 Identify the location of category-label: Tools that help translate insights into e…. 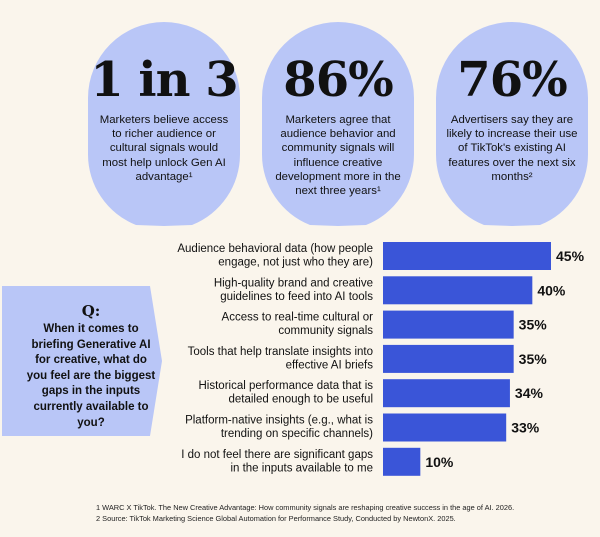
(281, 359).